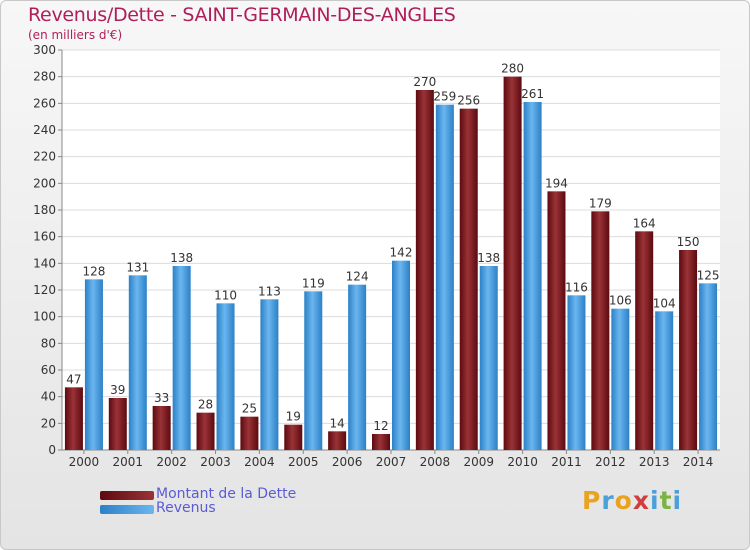 This screenshot has width=750, height=550. I want to click on legend-swatch-revenus, so click(127, 509).